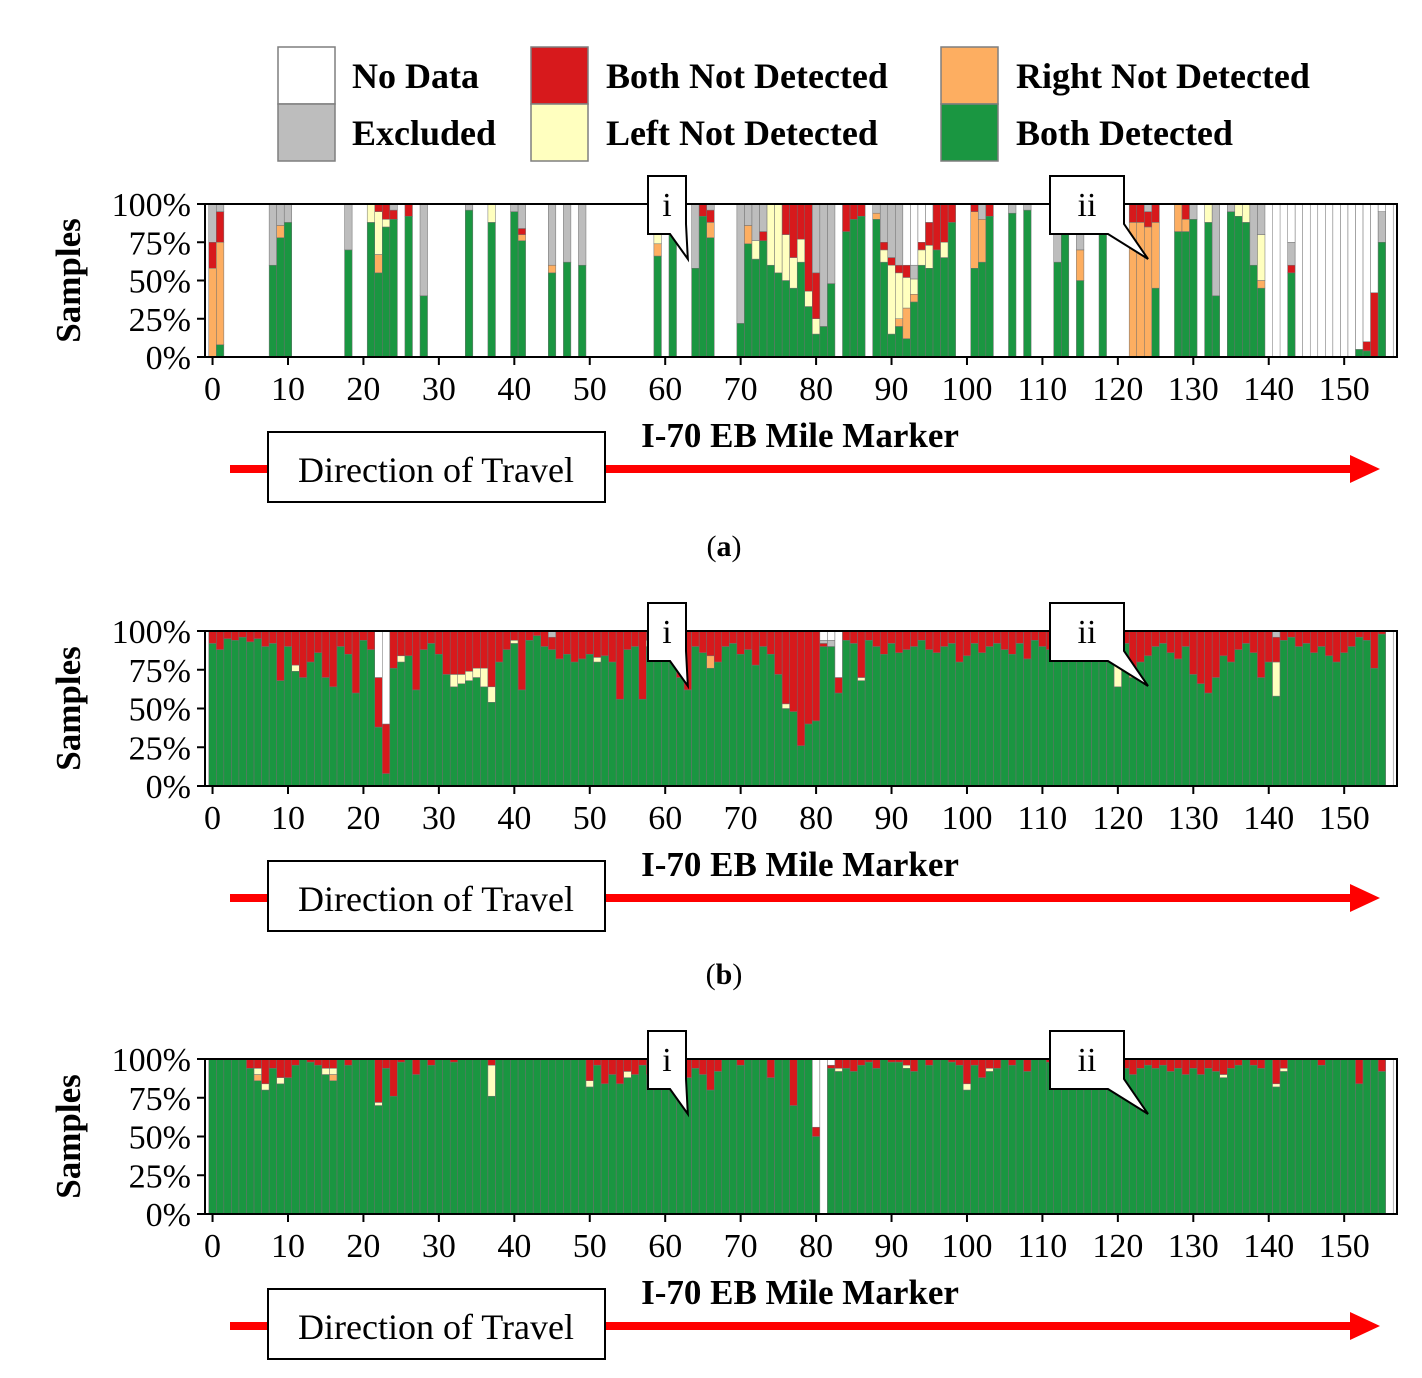  I want to click on bar-segment-no-data, so click(1359, 276).